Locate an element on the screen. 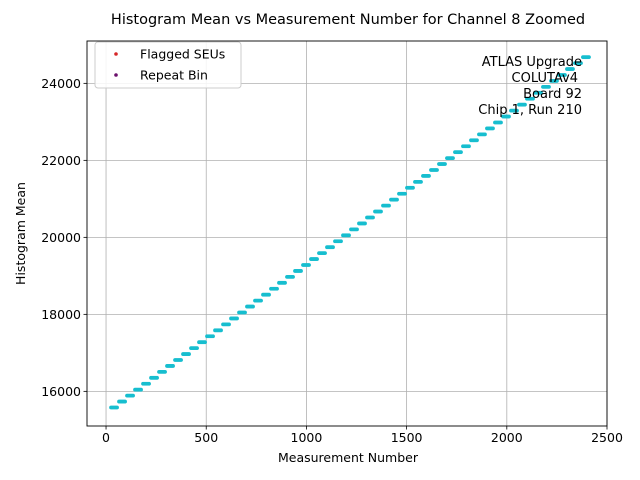 This screenshot has width=640, height=480. legend-marker-repeat-bin is located at coordinates (116, 75).